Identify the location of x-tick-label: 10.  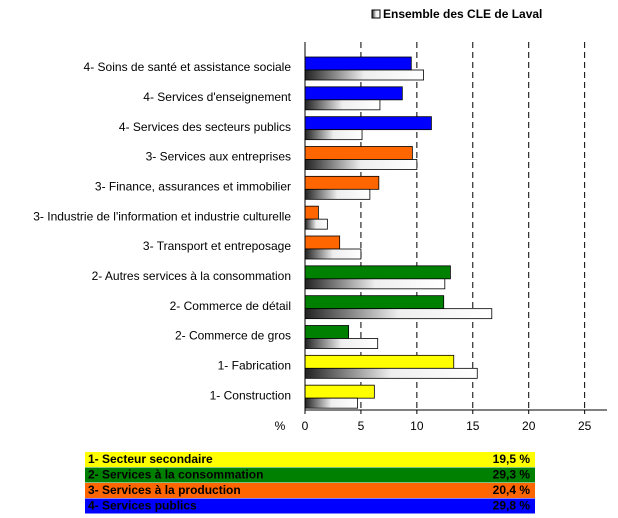
(417, 426).